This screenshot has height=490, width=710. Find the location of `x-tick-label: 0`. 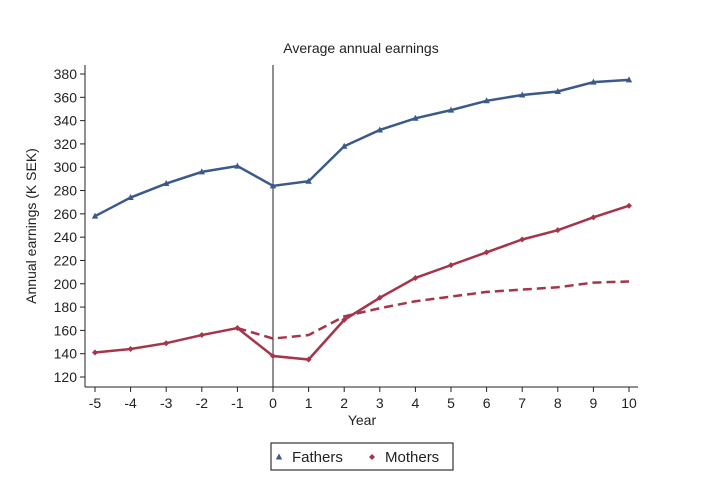

x-tick-label: 0 is located at coordinates (273, 403).